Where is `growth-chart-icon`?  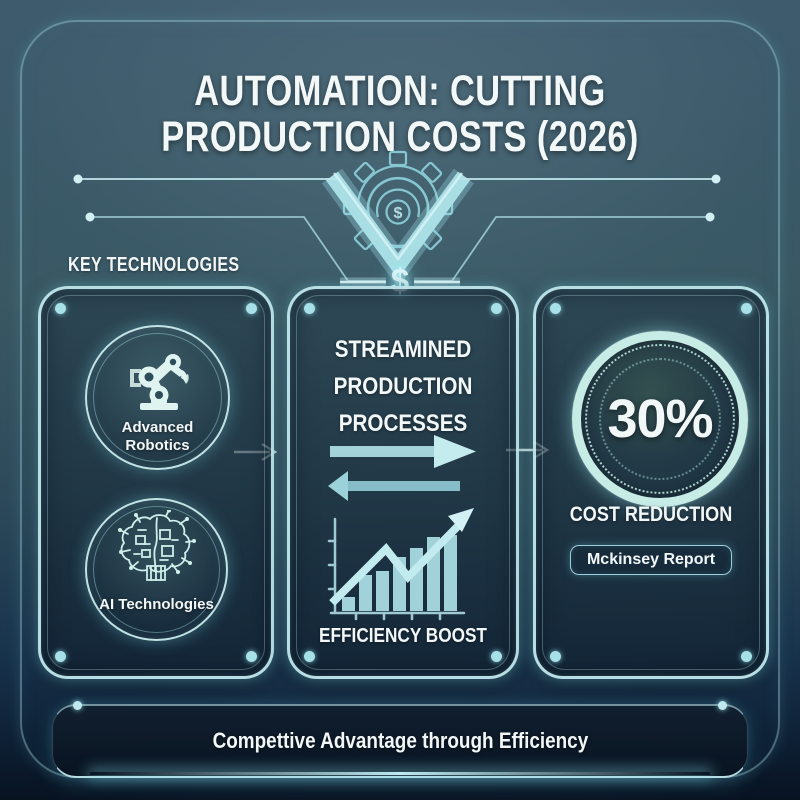 growth-chart-icon is located at coordinates (400, 564).